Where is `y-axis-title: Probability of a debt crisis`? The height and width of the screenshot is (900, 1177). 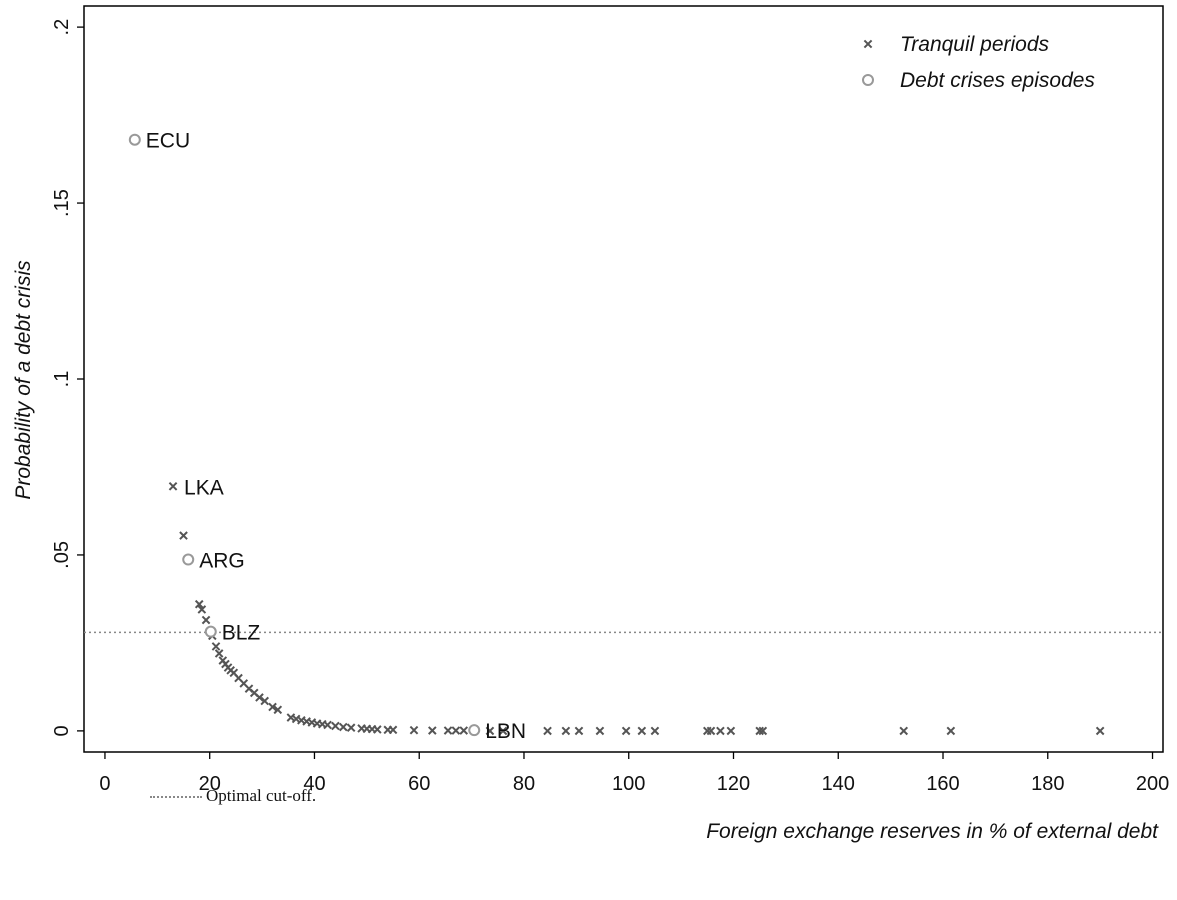
y-axis-title: Probability of a debt crisis is located at coordinates (23, 380).